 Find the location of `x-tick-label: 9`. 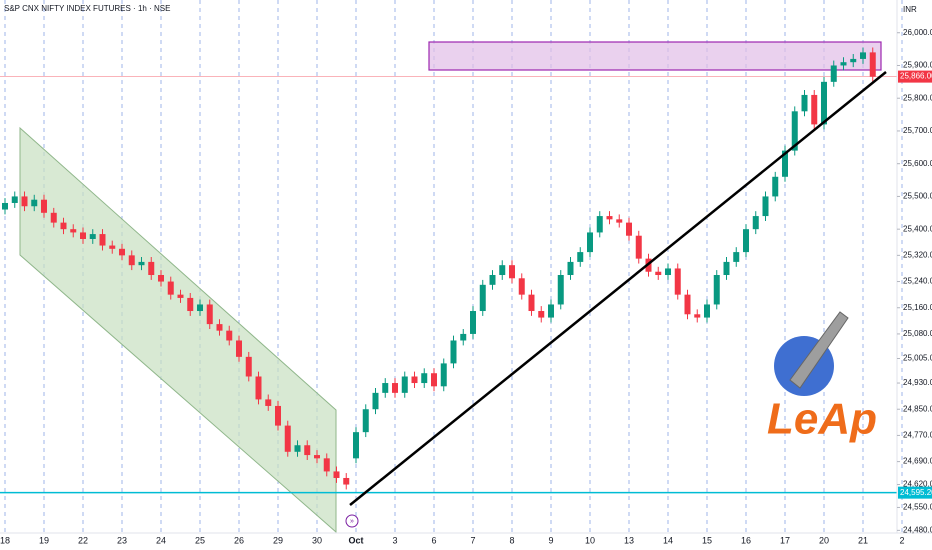

x-tick-label: 9 is located at coordinates (550, 540).